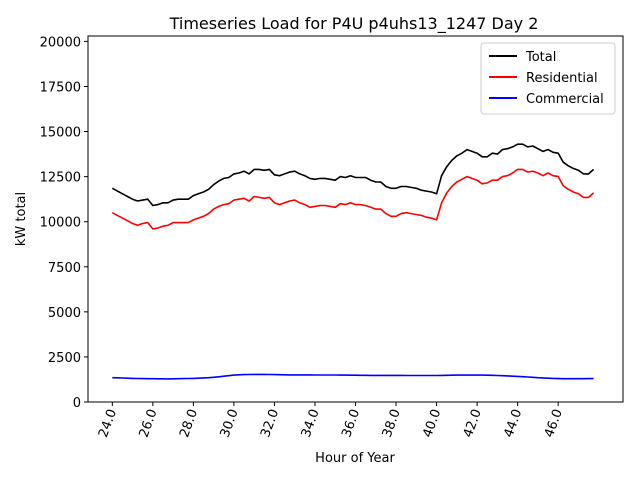 The image size is (640, 480). Describe the element at coordinates (77, 403) in the screenshot. I see `y-tick-label: 0` at that location.